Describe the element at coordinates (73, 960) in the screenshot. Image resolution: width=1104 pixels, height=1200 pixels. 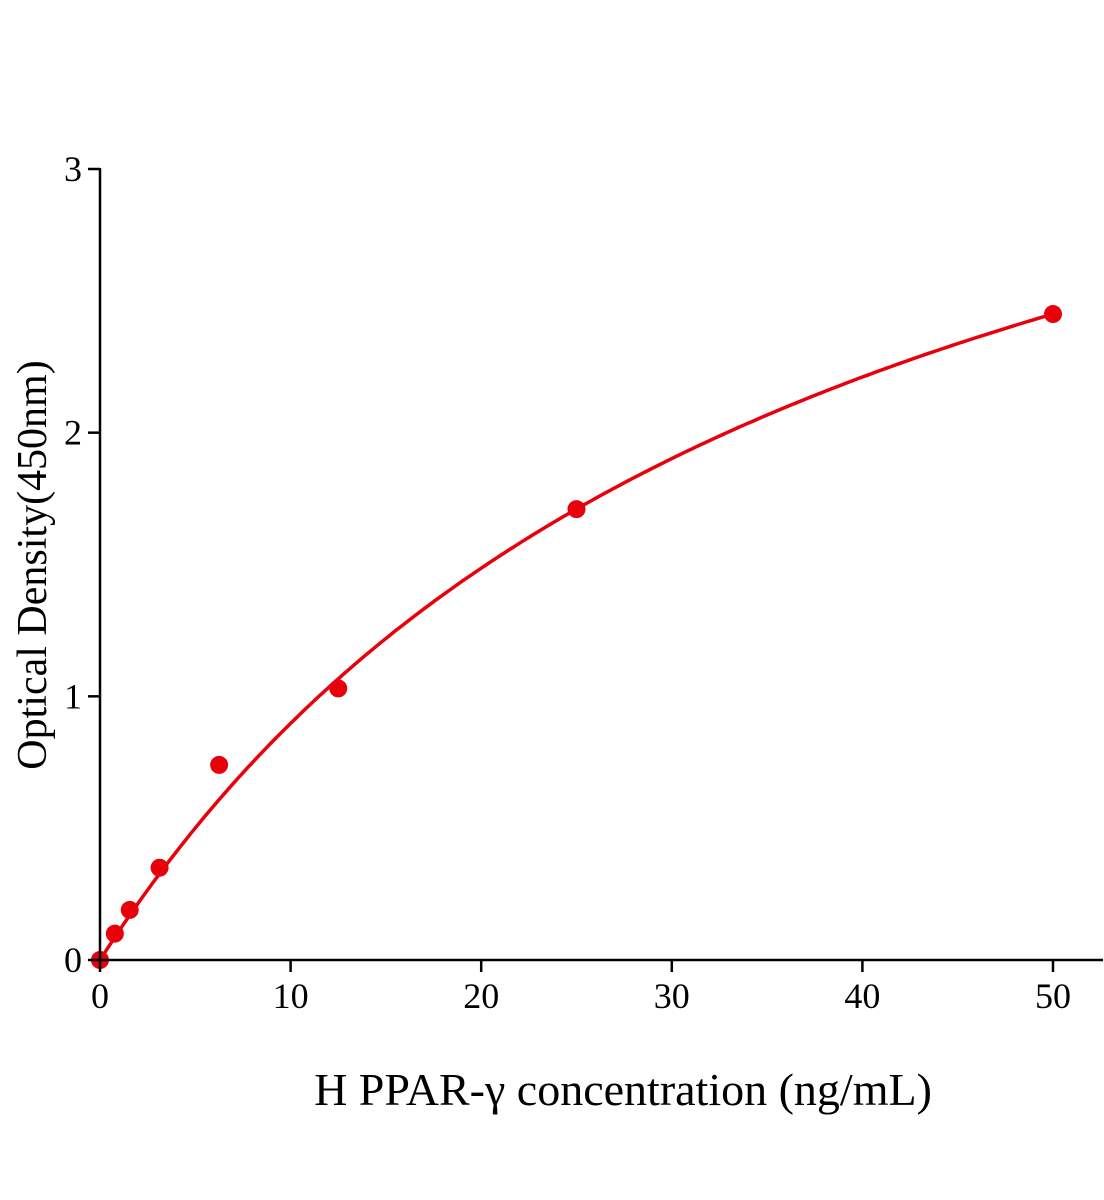
I see `y-tick-label: 0` at that location.